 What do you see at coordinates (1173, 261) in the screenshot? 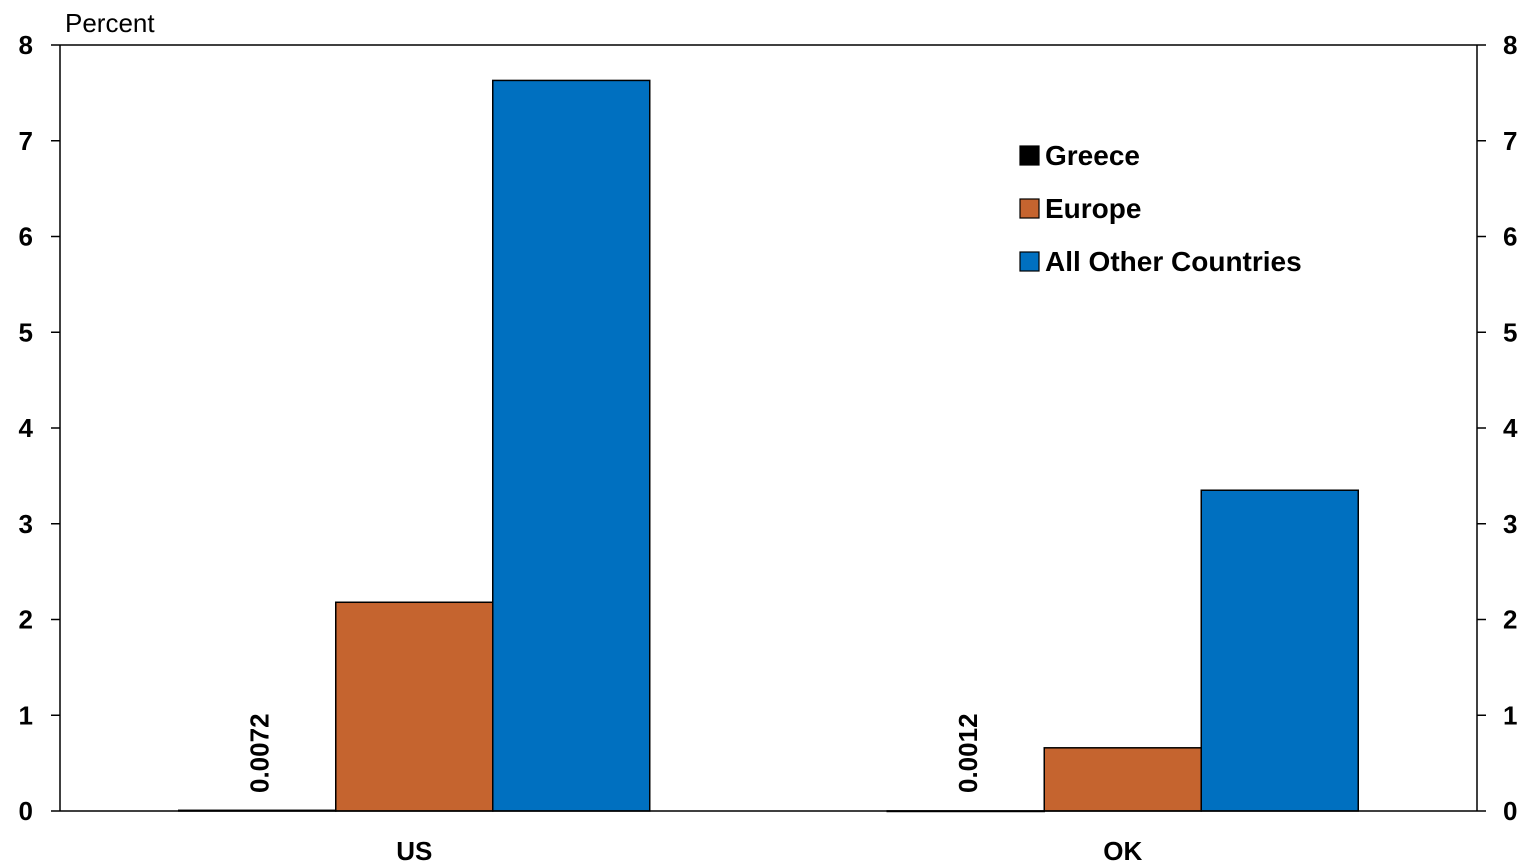
I see `legend-label: All Other Countries` at bounding box center [1173, 261].